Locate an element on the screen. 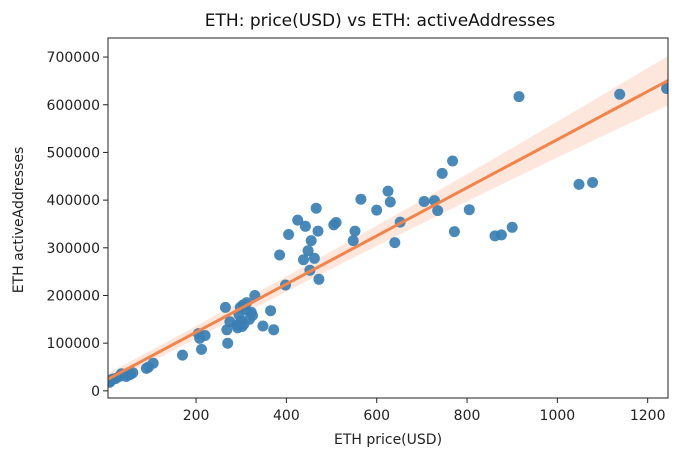 The height and width of the screenshot is (459, 681). y-axis-label: ETH activeAddresses is located at coordinates (19, 220).